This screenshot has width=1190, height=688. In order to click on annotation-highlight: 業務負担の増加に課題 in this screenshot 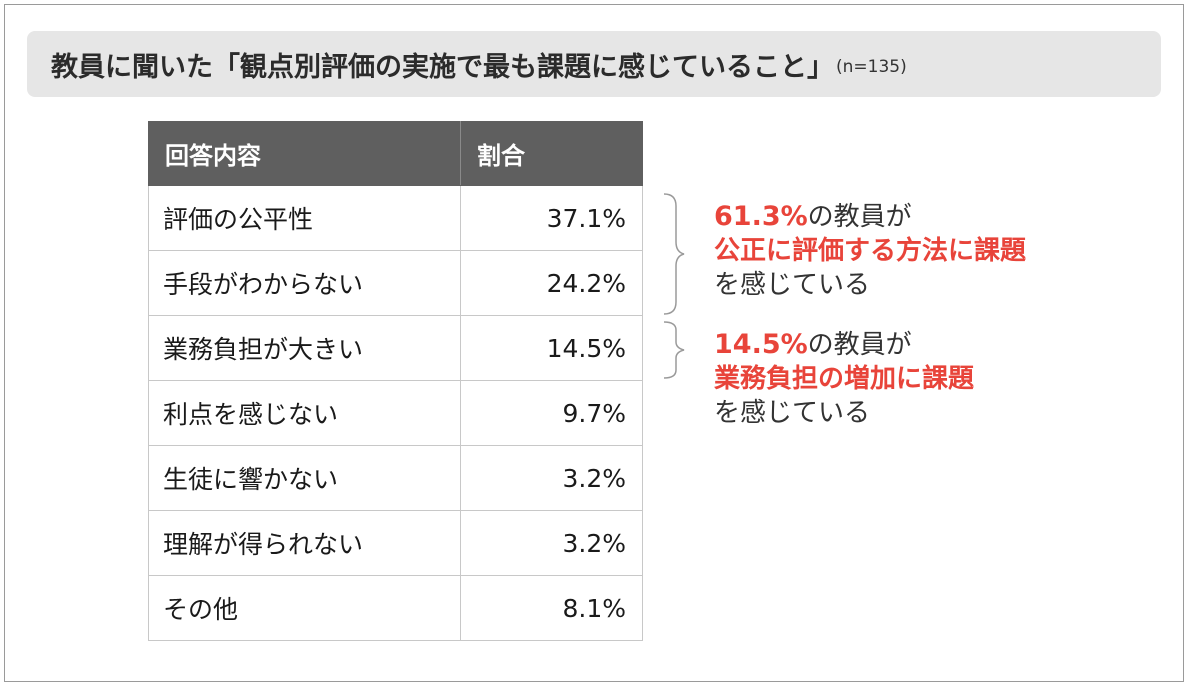, I will do `click(844, 379)`.